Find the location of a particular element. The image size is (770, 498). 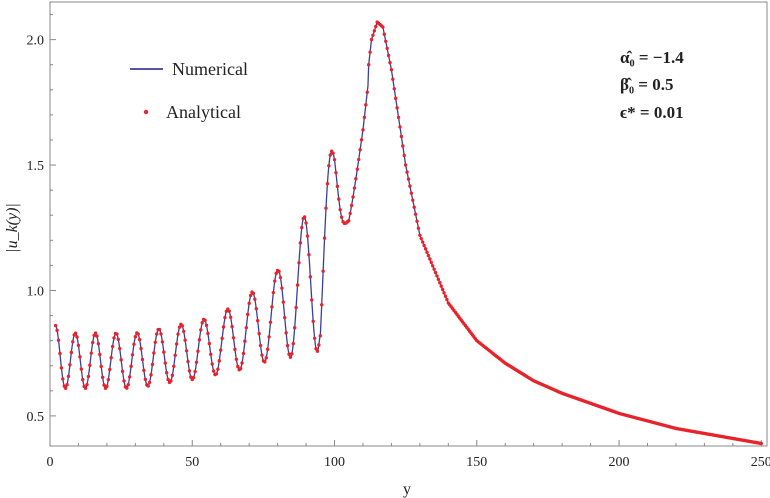

y-tick-label: 2.0 is located at coordinates (36, 41).